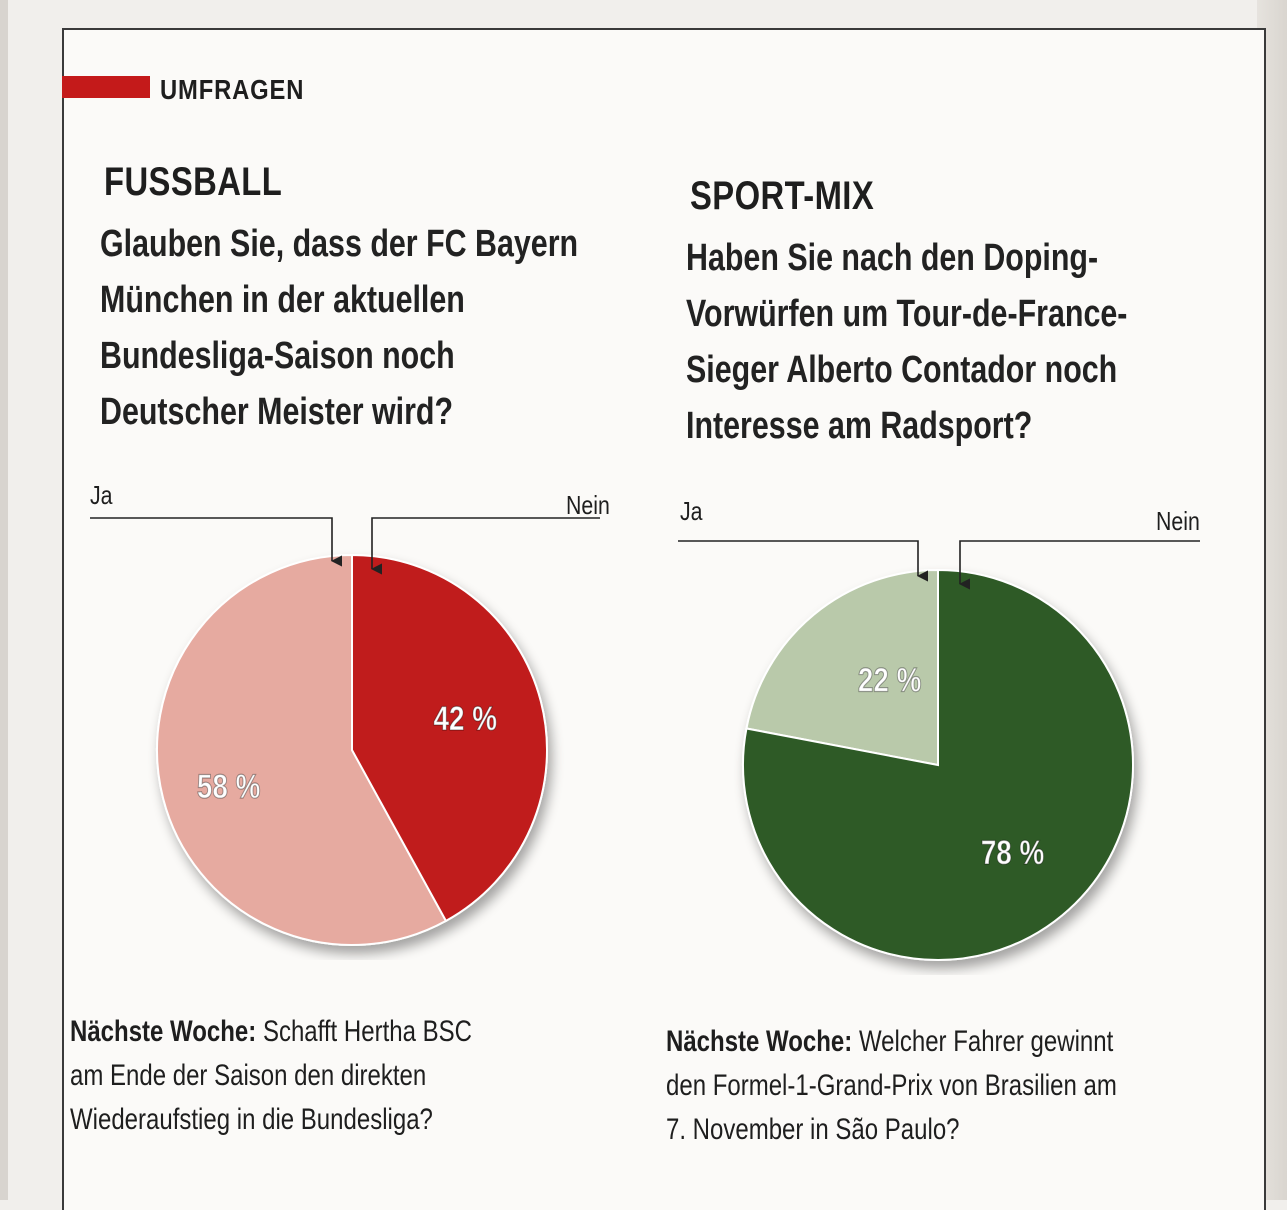 The width and height of the screenshot is (1287, 1210). Describe the element at coordinates (229, 786) in the screenshot. I see `pie-value-label-ja: 58 %` at that location.